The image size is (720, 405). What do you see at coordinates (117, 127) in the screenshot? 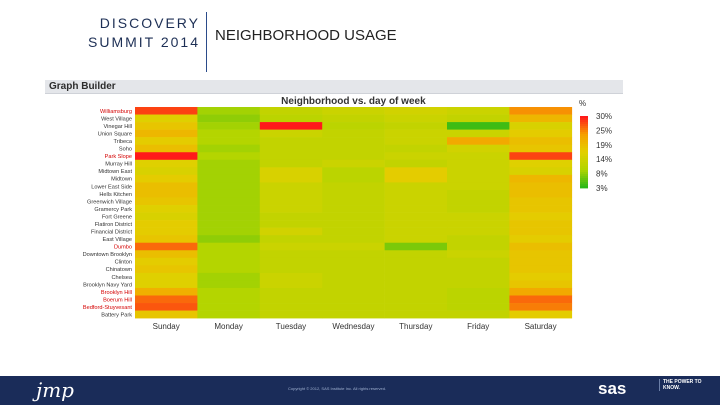
I see `y-tick-label: Vinegar Hill` at bounding box center [117, 127].